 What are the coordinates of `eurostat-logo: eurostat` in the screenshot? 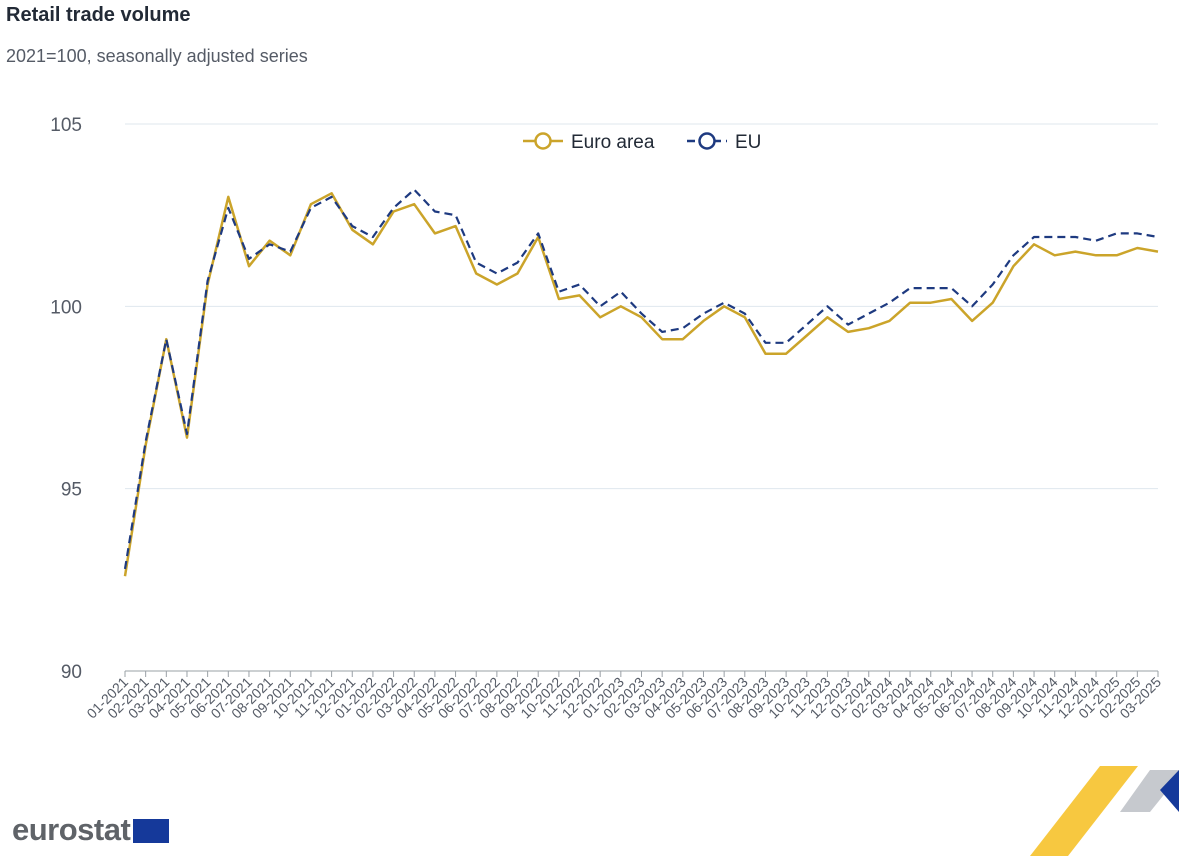 It's located at (91, 830).